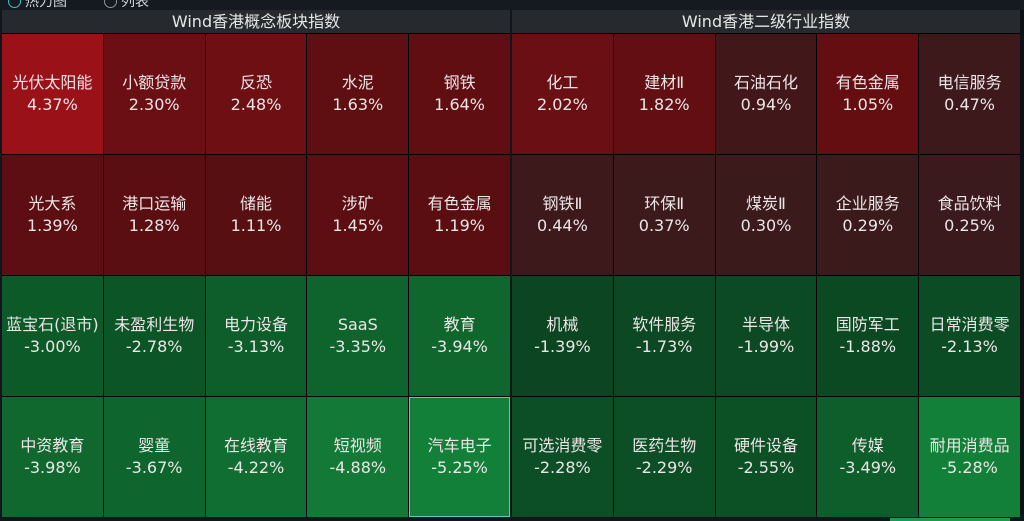  Describe the element at coordinates (52, 346) in the screenshot. I see `cell-change: -3.00%` at that location.